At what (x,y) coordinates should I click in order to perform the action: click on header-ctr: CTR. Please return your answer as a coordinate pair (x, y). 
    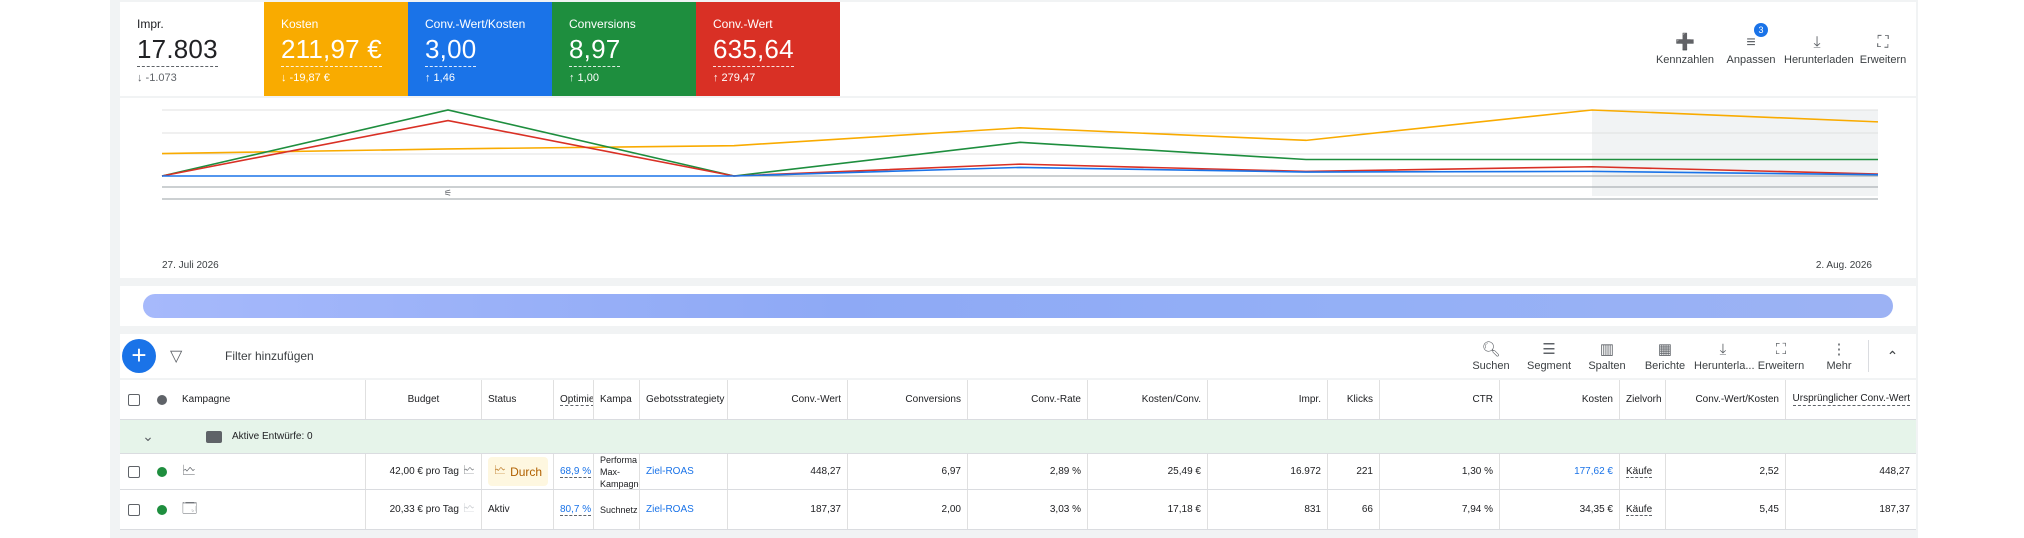
    Looking at the image, I should click on (1440, 399).